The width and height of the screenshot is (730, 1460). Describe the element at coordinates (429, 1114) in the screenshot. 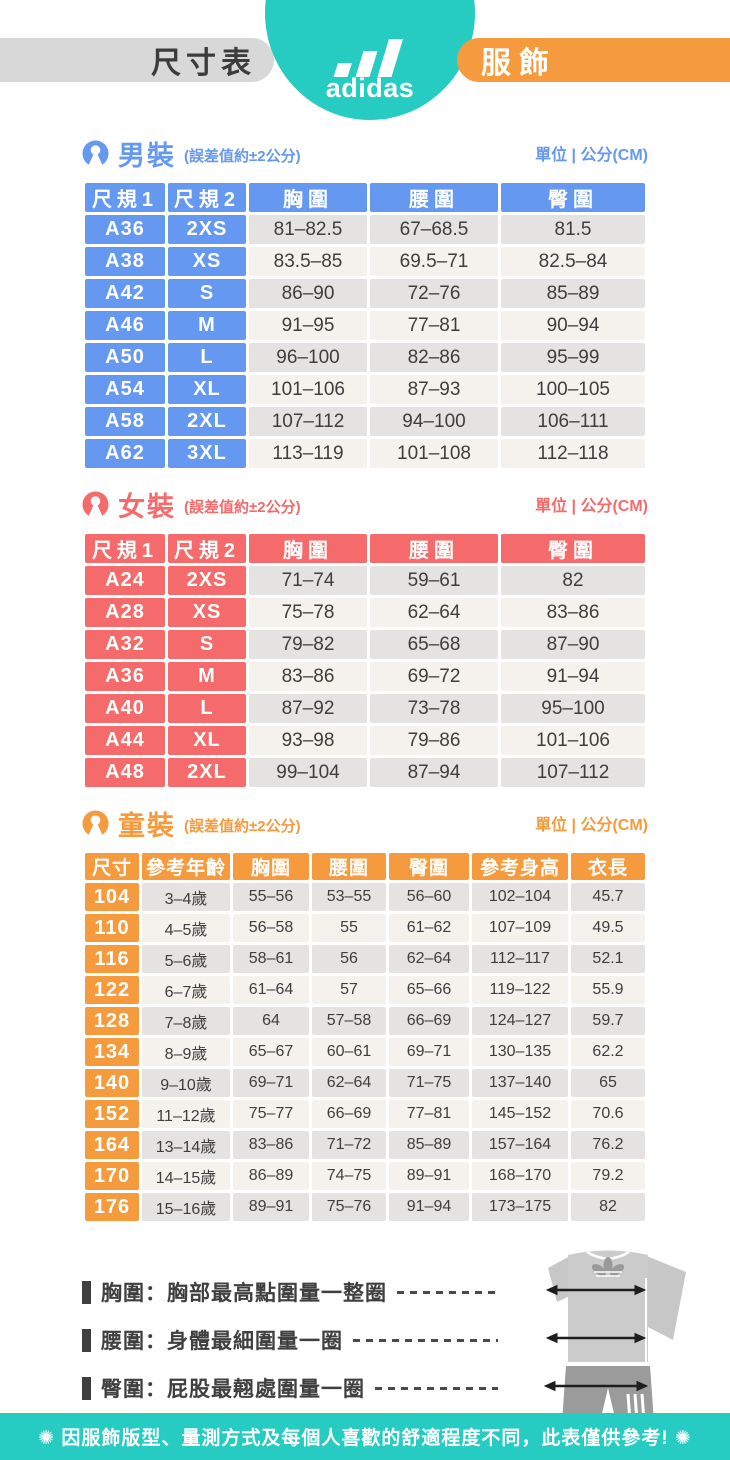

I see `value-cell: 77–81` at that location.